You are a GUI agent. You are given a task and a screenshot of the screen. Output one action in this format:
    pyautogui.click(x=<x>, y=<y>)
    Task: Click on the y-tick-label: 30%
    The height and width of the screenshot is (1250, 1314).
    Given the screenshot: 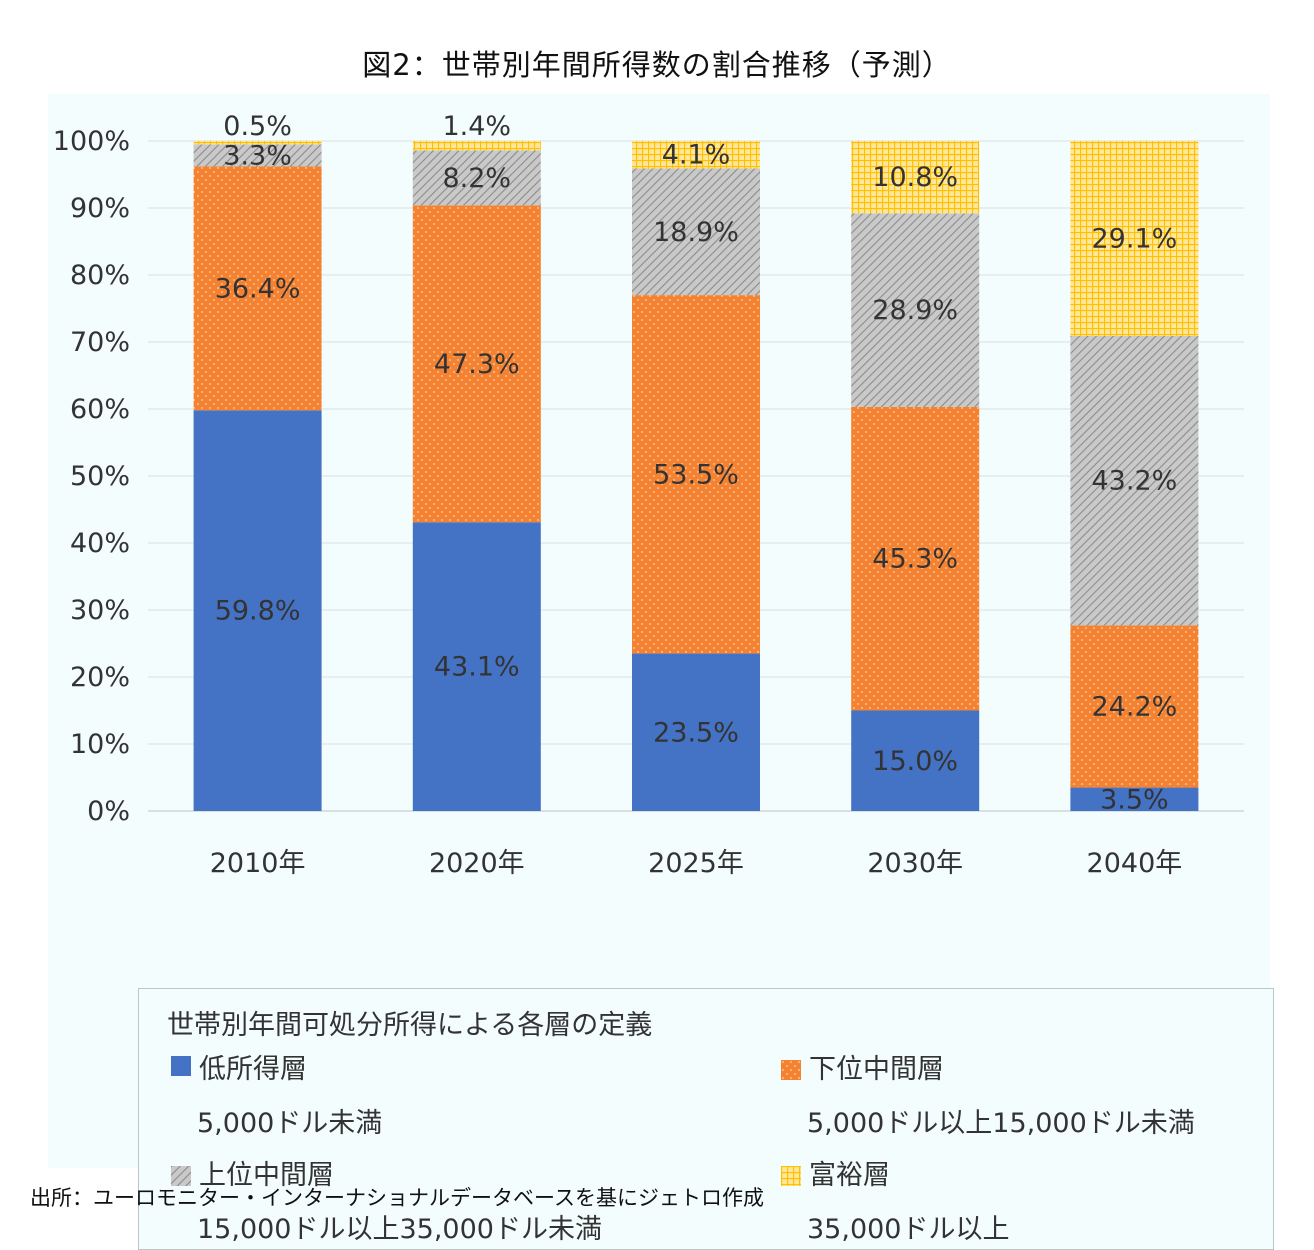 What is the action you would take?
    pyautogui.click(x=100, y=610)
    